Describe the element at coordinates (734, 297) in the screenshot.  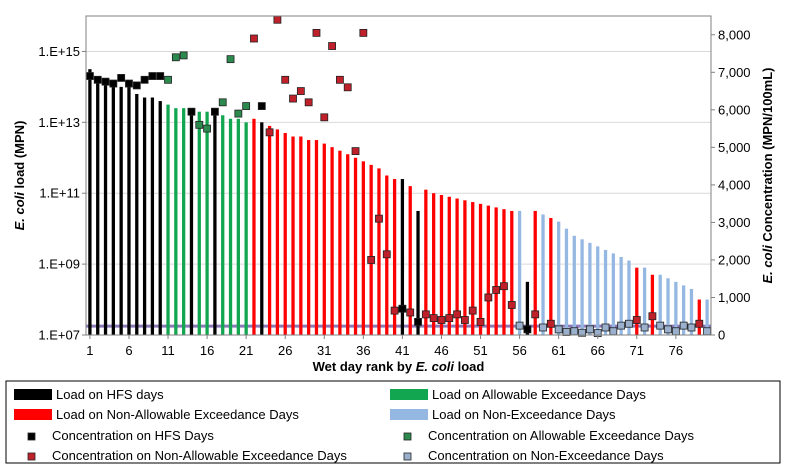
I see `right-tick-label: 1,000` at that location.